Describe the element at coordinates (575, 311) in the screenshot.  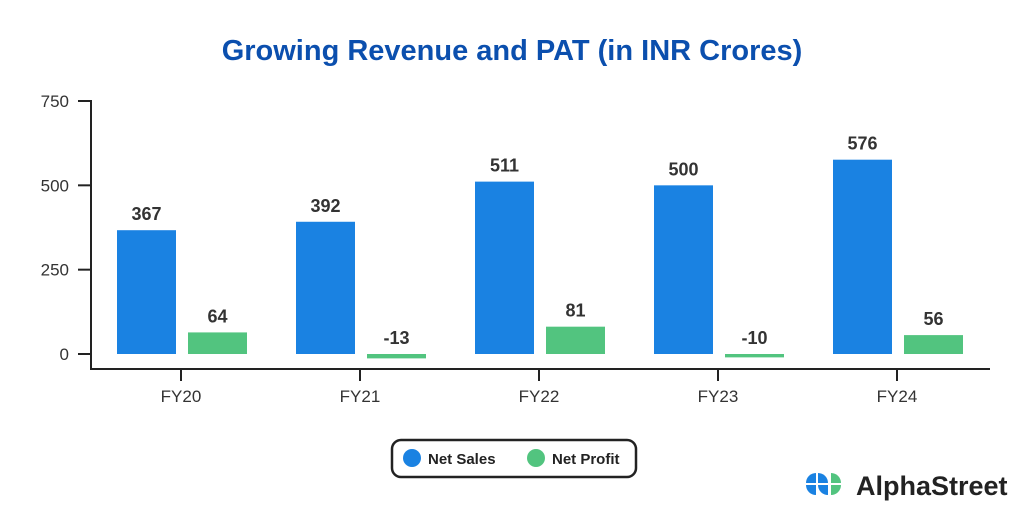
I see `data-label: 81` at that location.